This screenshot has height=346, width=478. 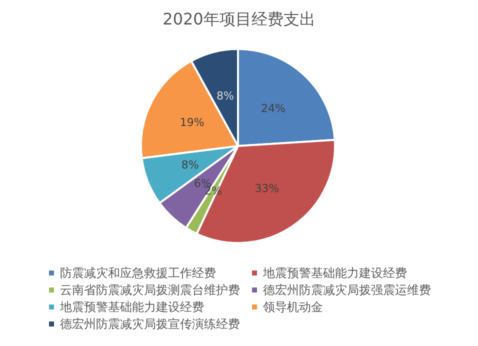 What do you see at coordinates (150, 290) in the screenshot?
I see `legend-label: 云南省防震减灾局拨测震台维护费` at bounding box center [150, 290].